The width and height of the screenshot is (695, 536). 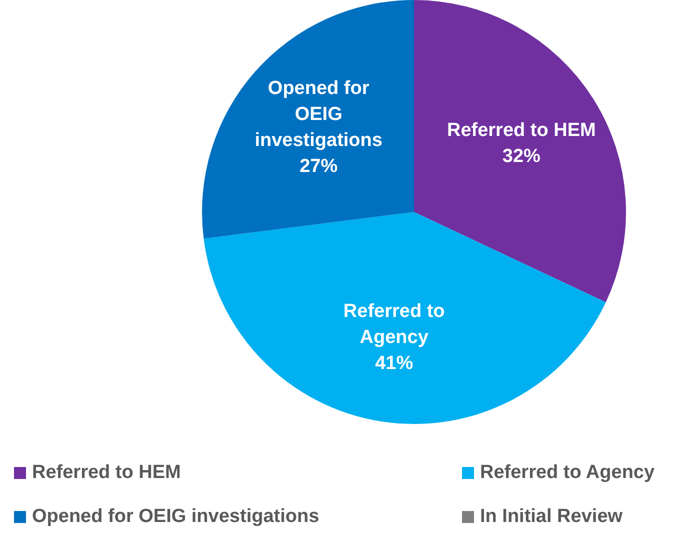 What do you see at coordinates (521, 157) in the screenshot?
I see `data-label: 32%` at bounding box center [521, 157].